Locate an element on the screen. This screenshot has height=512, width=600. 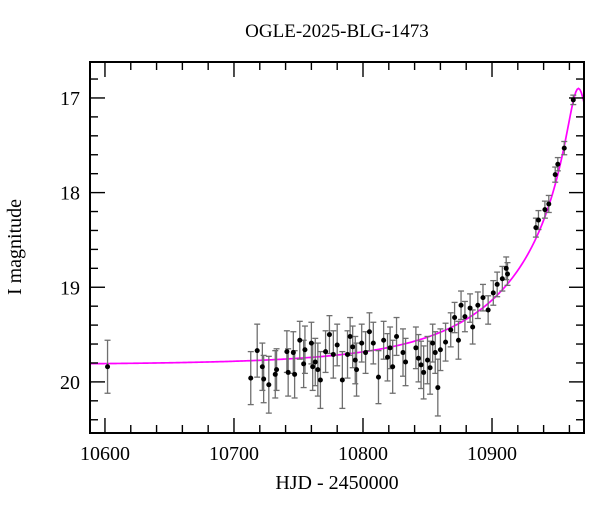
x-tick-label: 10900 is located at coordinates (492, 454).